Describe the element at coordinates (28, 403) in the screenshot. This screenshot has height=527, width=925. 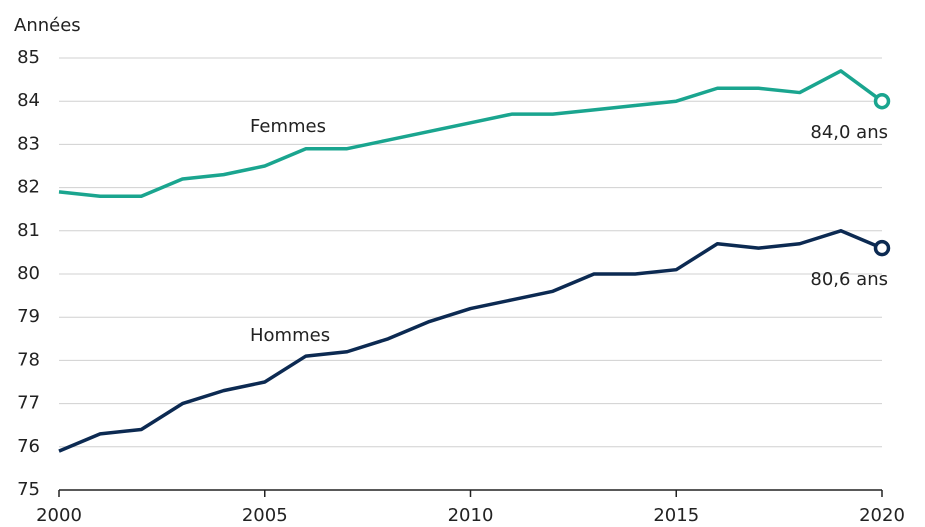
I see `y-tick-label: 77` at that location.